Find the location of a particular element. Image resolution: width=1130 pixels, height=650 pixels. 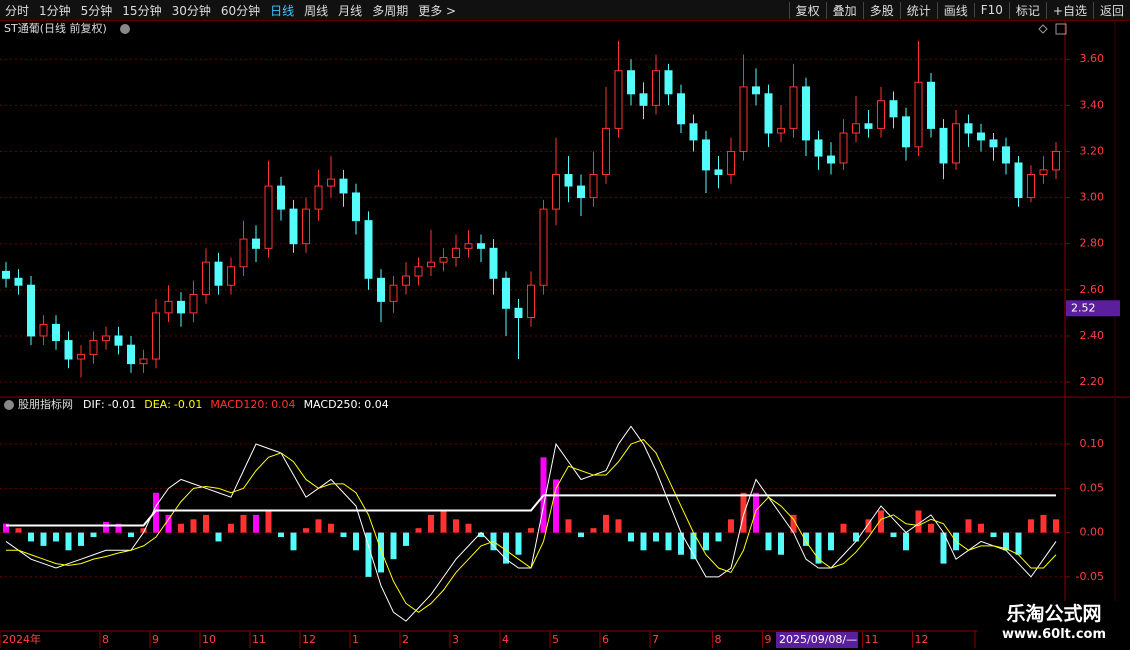

legend-value: 0.04 is located at coordinates (283, 404).